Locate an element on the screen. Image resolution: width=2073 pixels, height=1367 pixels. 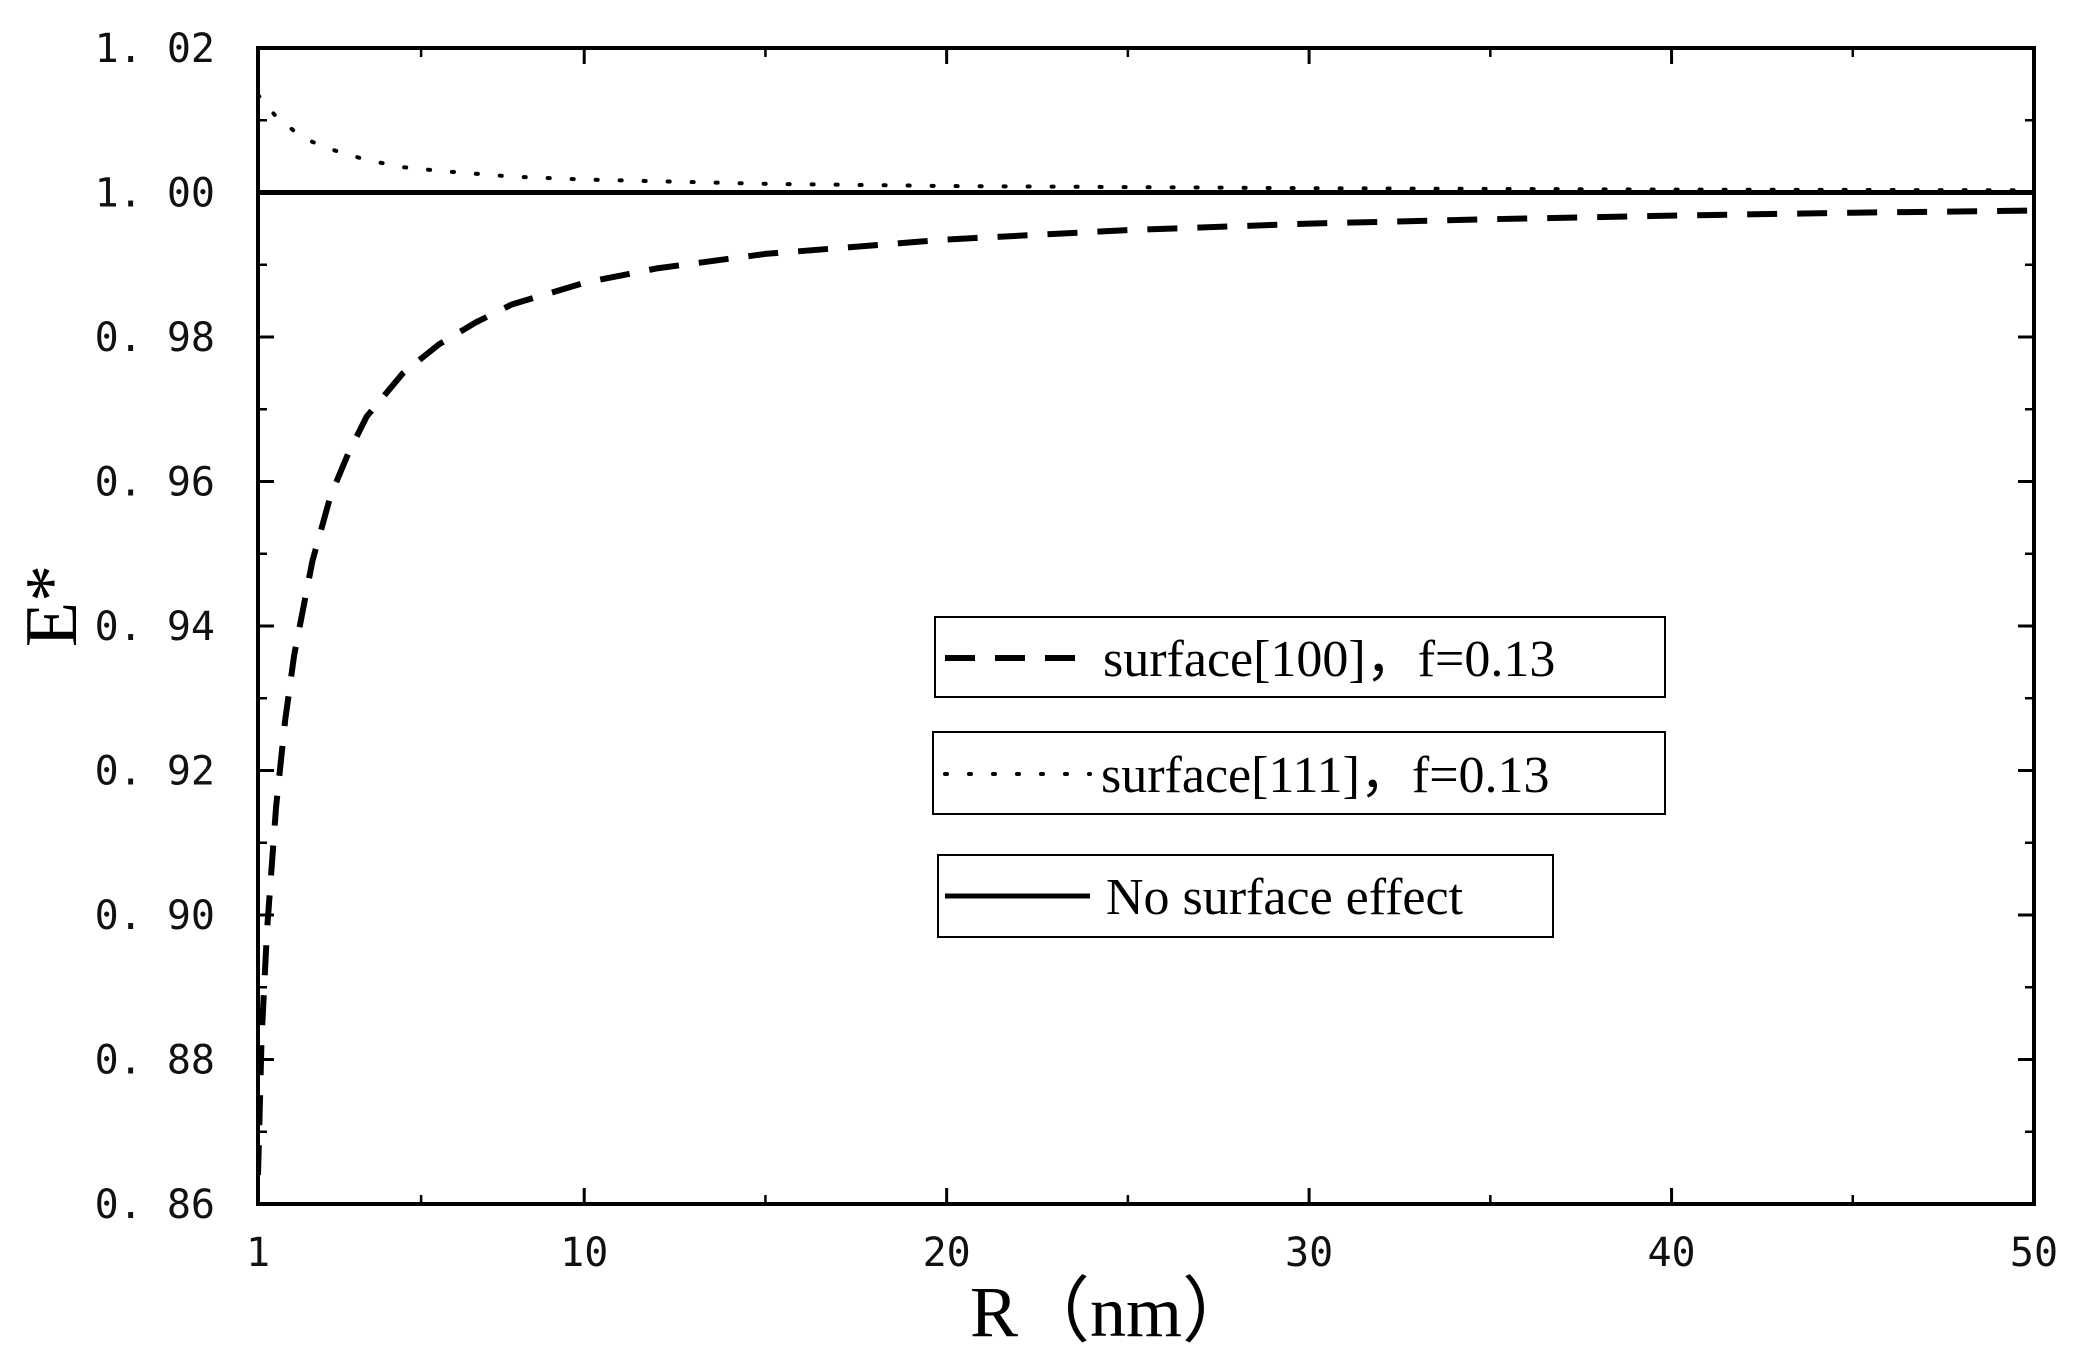
x-tick-label: 50 is located at coordinates (2034, 1253).